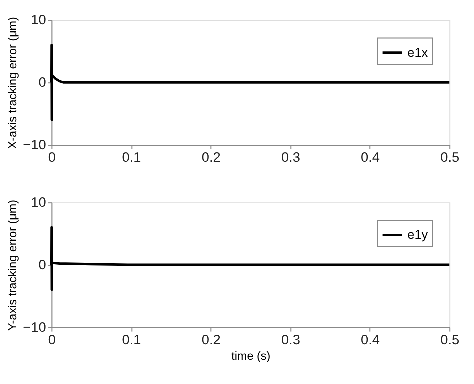 The width and height of the screenshot is (474, 384). I want to click on line-series, so click(250, 259).